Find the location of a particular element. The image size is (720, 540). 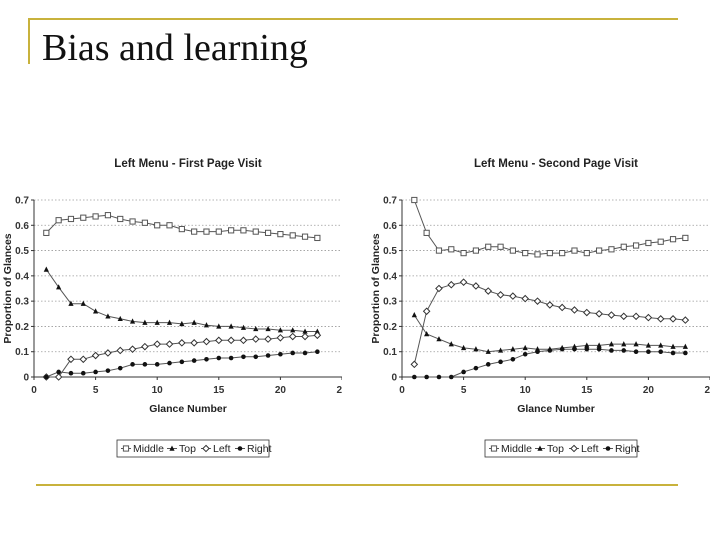

chart-left-series-left is located at coordinates (182, 356).